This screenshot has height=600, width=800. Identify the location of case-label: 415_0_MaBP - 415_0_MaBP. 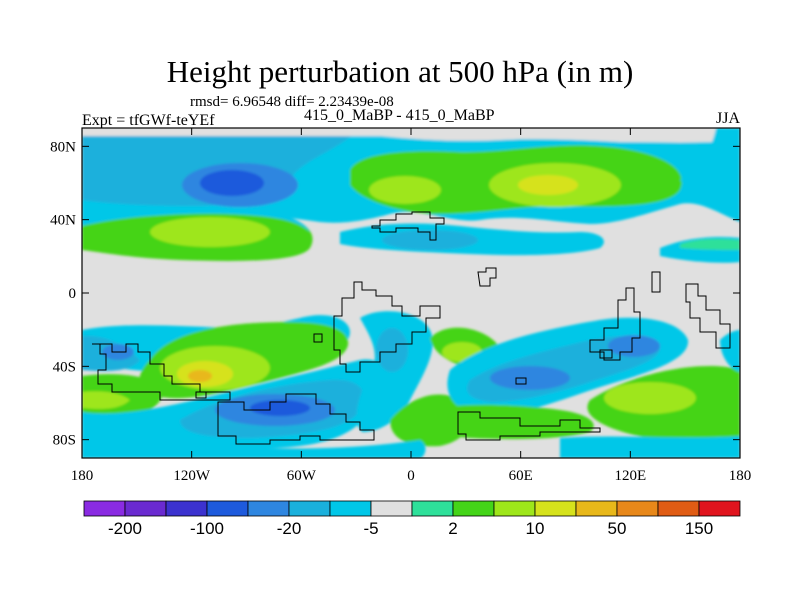
(399, 115).